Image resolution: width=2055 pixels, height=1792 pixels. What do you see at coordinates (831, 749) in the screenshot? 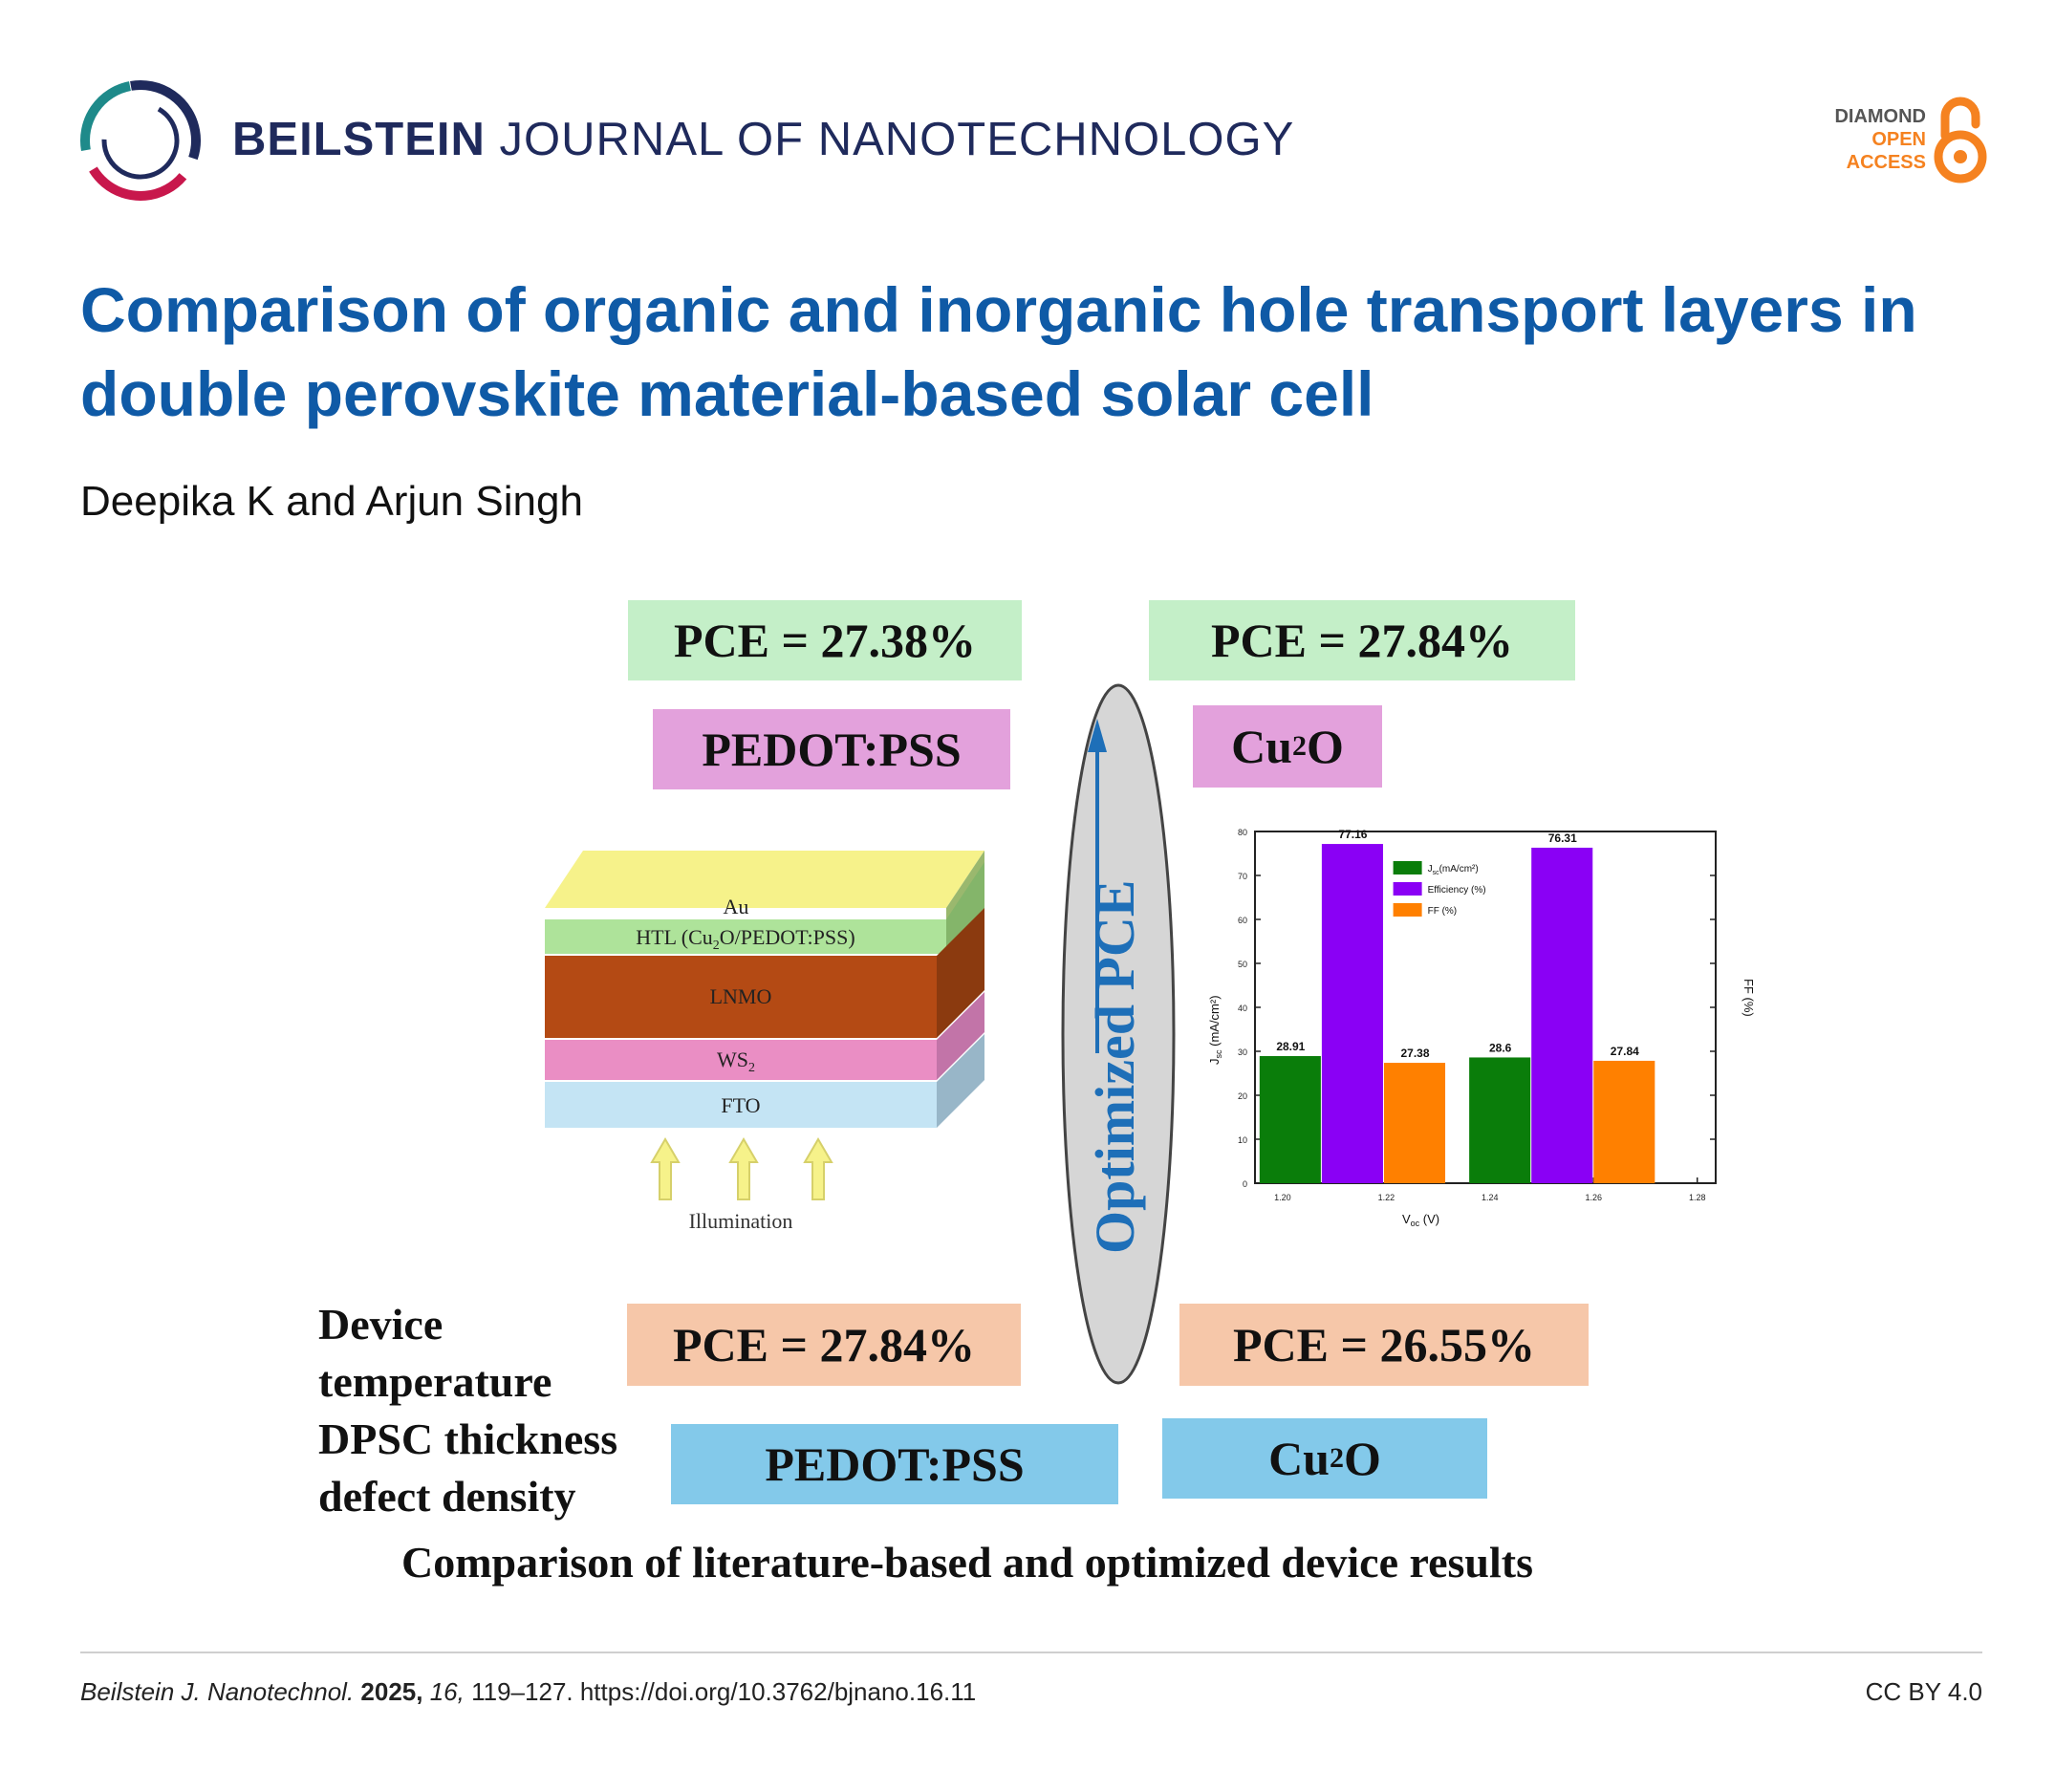
I see `htl-box-top-left: PEDOT:PSS` at bounding box center [831, 749].